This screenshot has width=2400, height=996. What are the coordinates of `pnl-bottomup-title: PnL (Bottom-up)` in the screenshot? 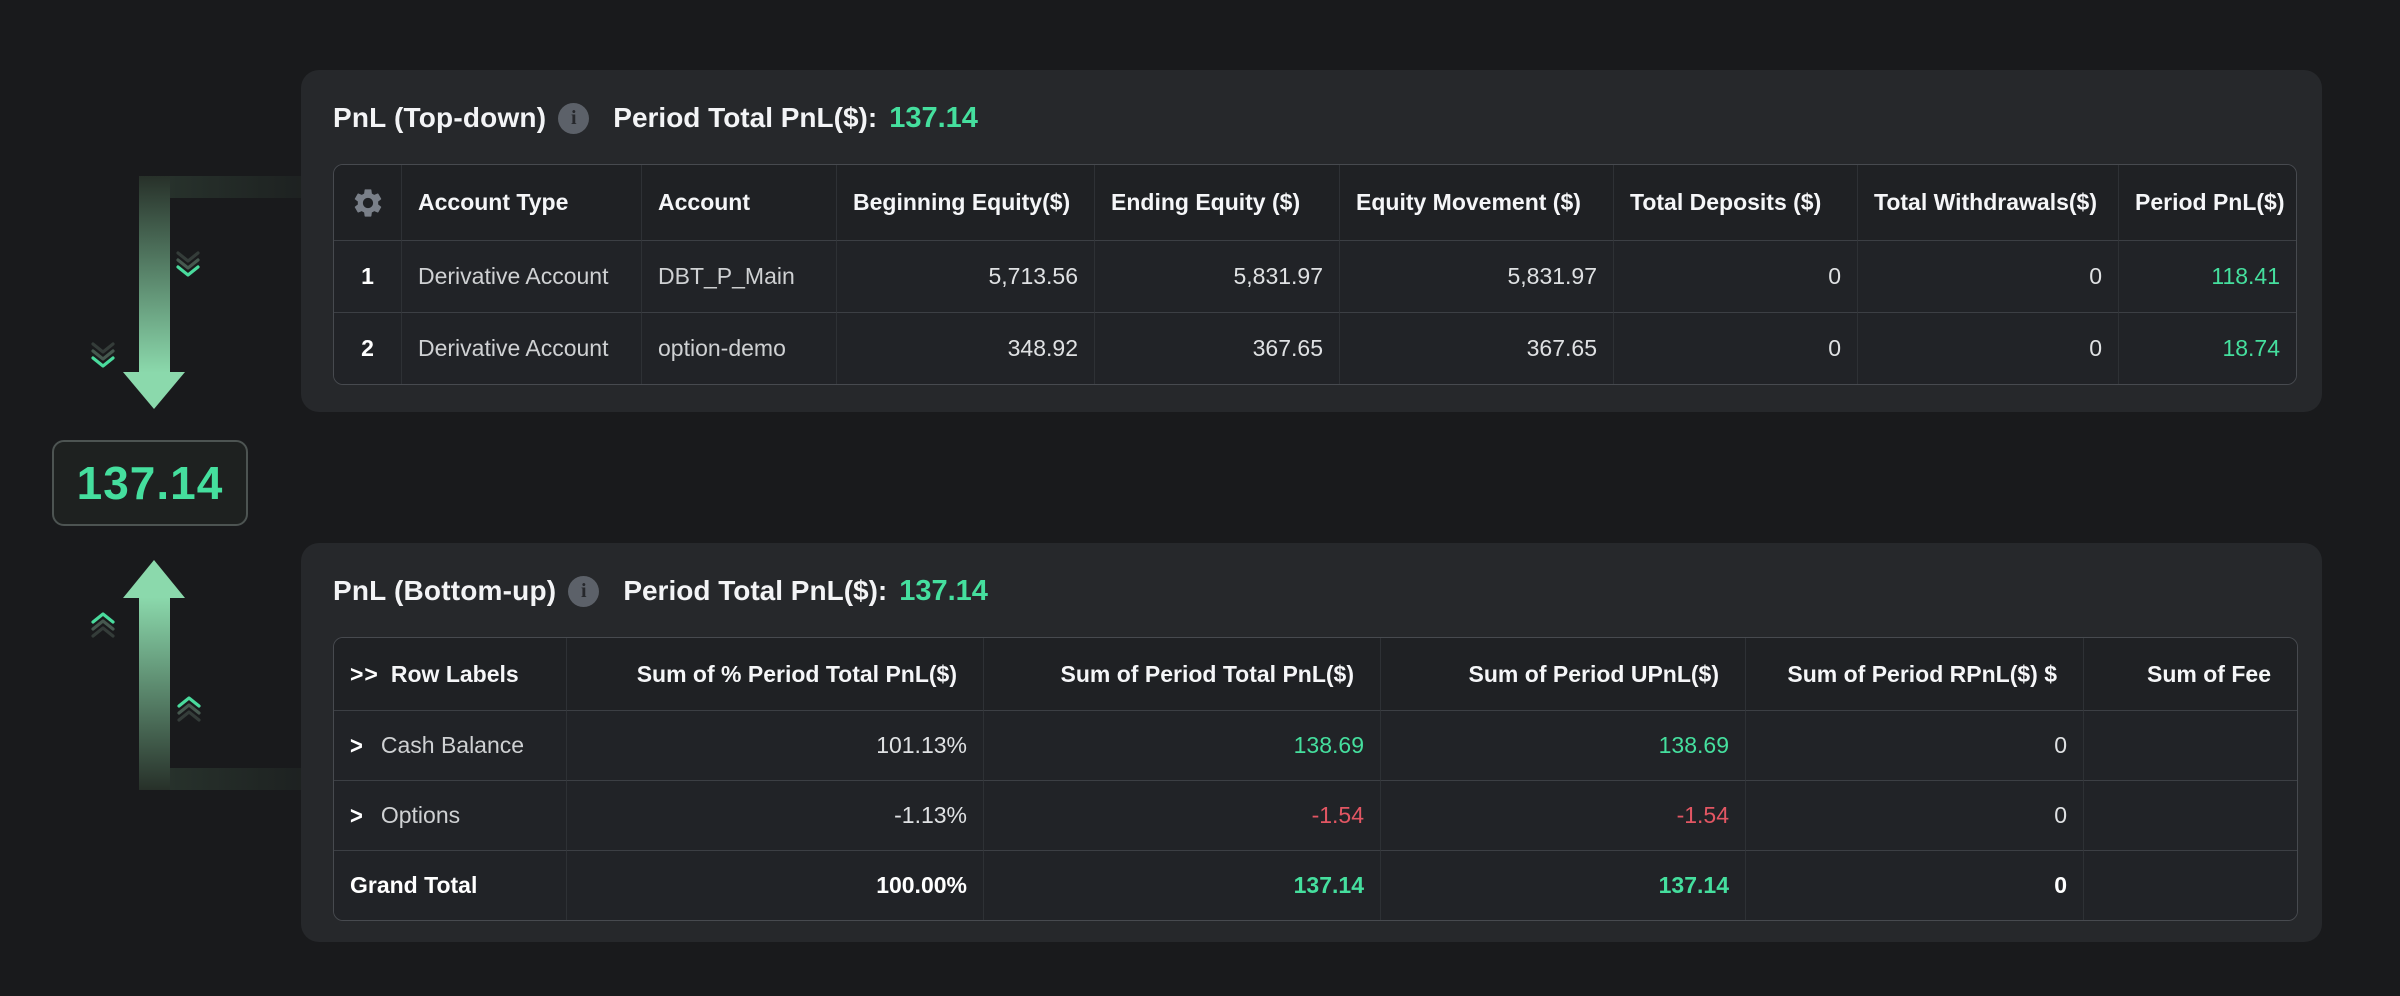 It's located at (445, 590).